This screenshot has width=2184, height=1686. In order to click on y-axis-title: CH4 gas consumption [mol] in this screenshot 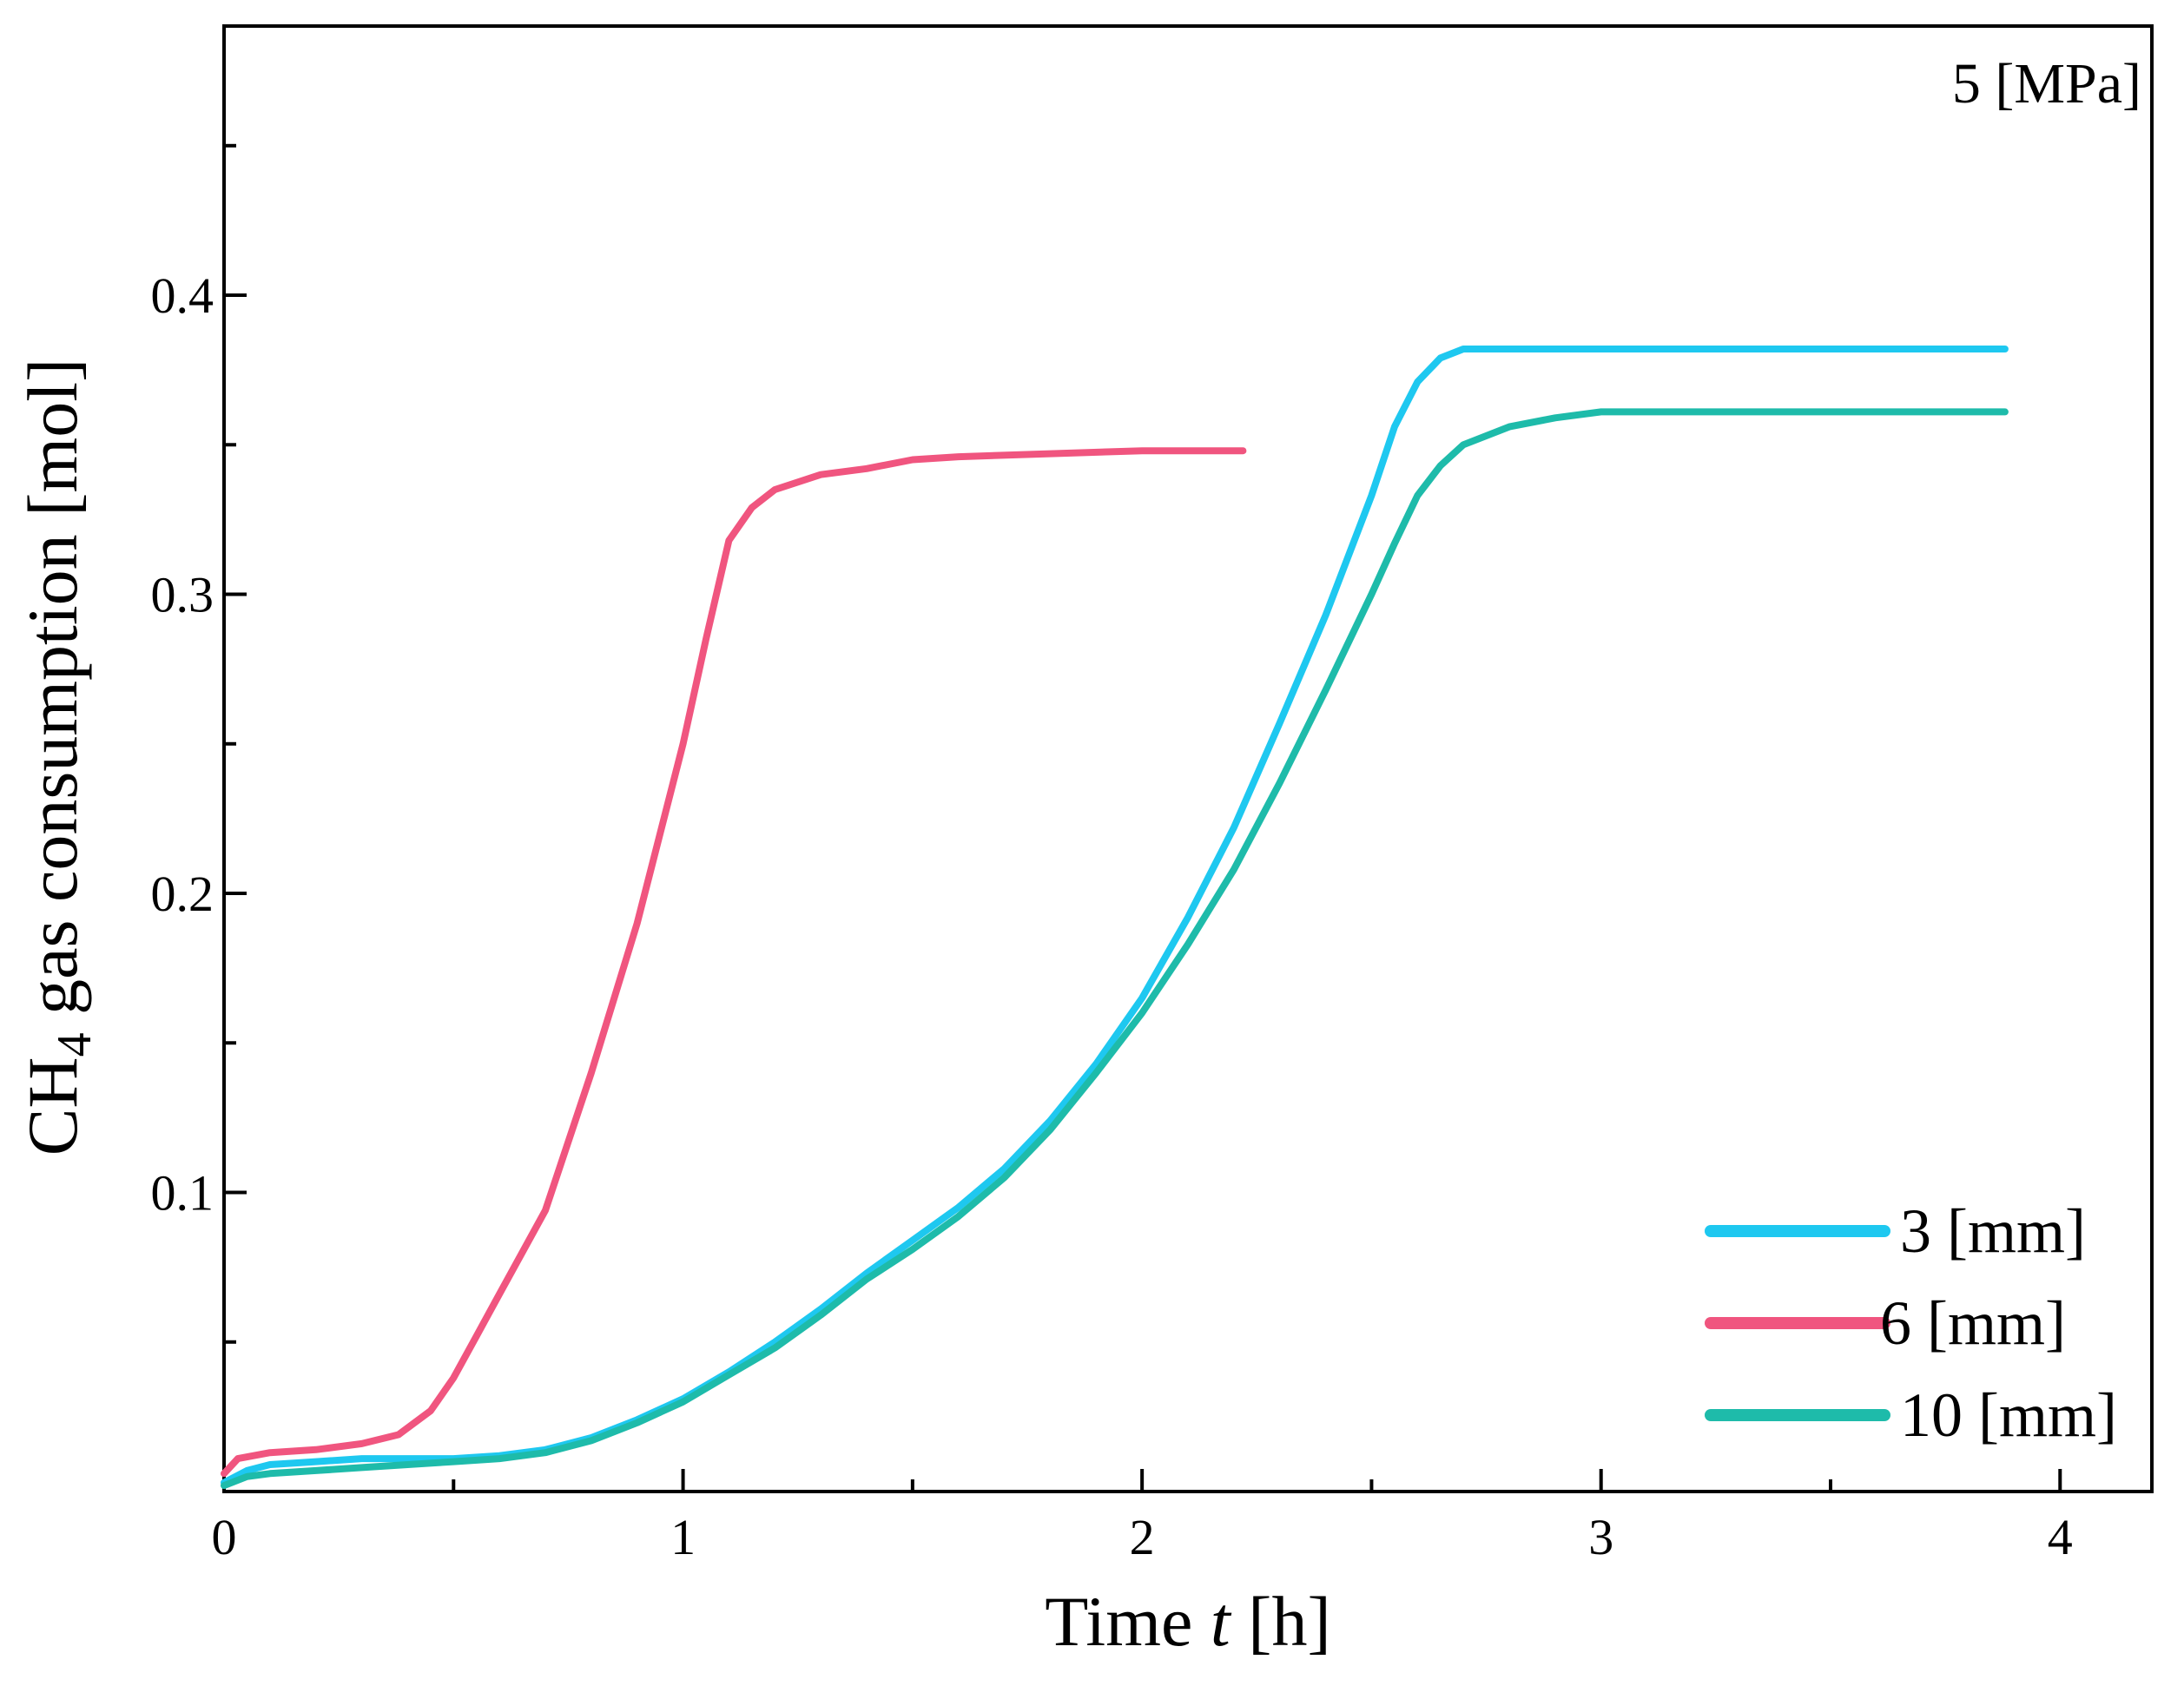, I will do `click(57, 757)`.